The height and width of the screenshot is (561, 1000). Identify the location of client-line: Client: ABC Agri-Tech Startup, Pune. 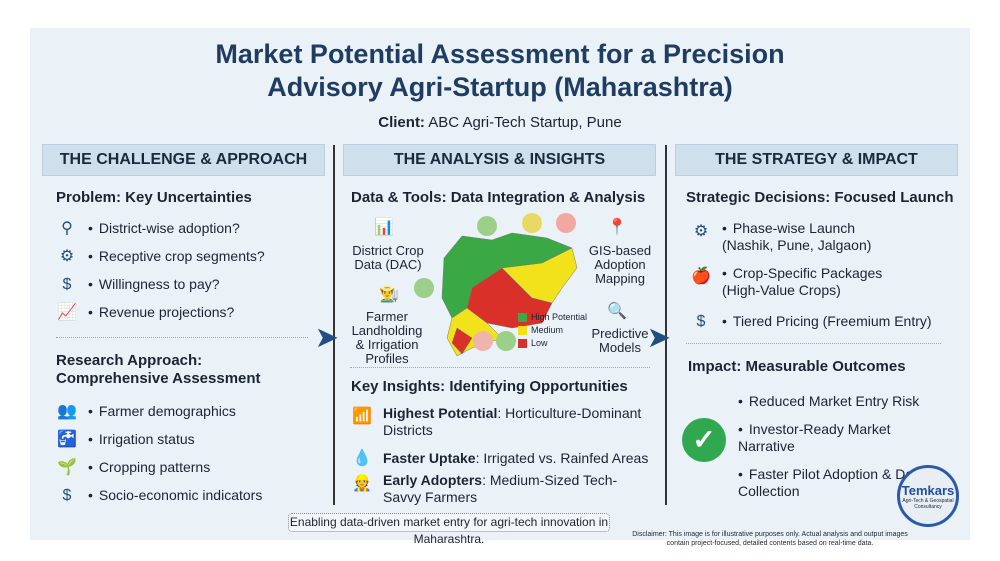
(500, 122).